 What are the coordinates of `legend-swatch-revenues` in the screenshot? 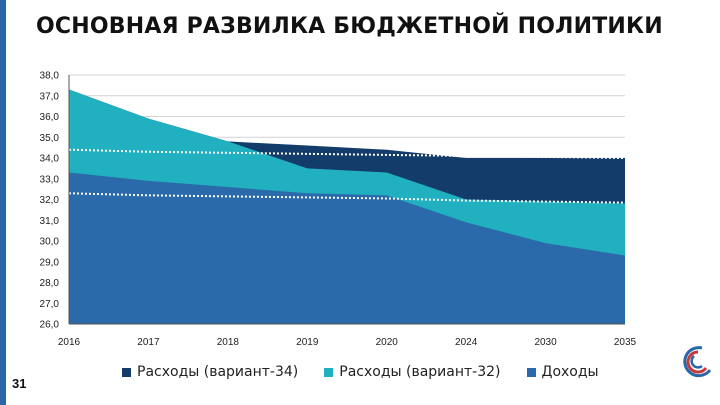 It's located at (531, 372).